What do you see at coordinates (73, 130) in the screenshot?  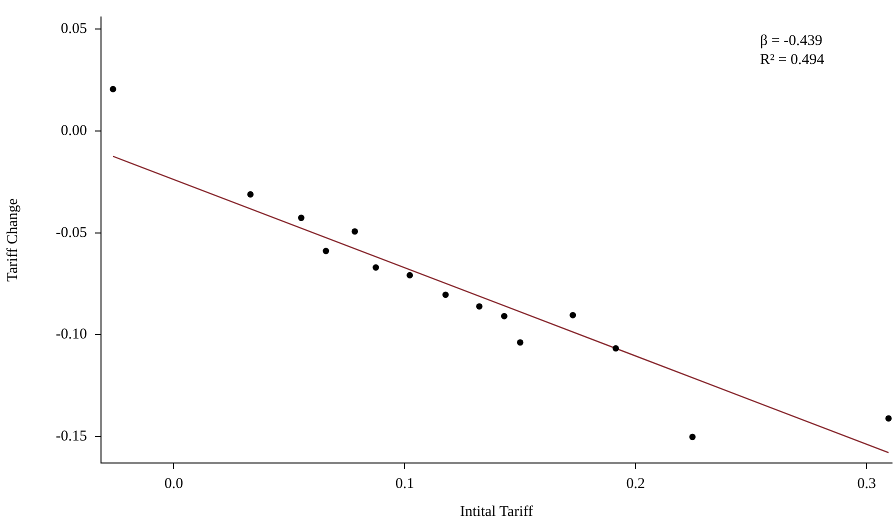 I see `y-tick-label: 0.00` at bounding box center [73, 130].